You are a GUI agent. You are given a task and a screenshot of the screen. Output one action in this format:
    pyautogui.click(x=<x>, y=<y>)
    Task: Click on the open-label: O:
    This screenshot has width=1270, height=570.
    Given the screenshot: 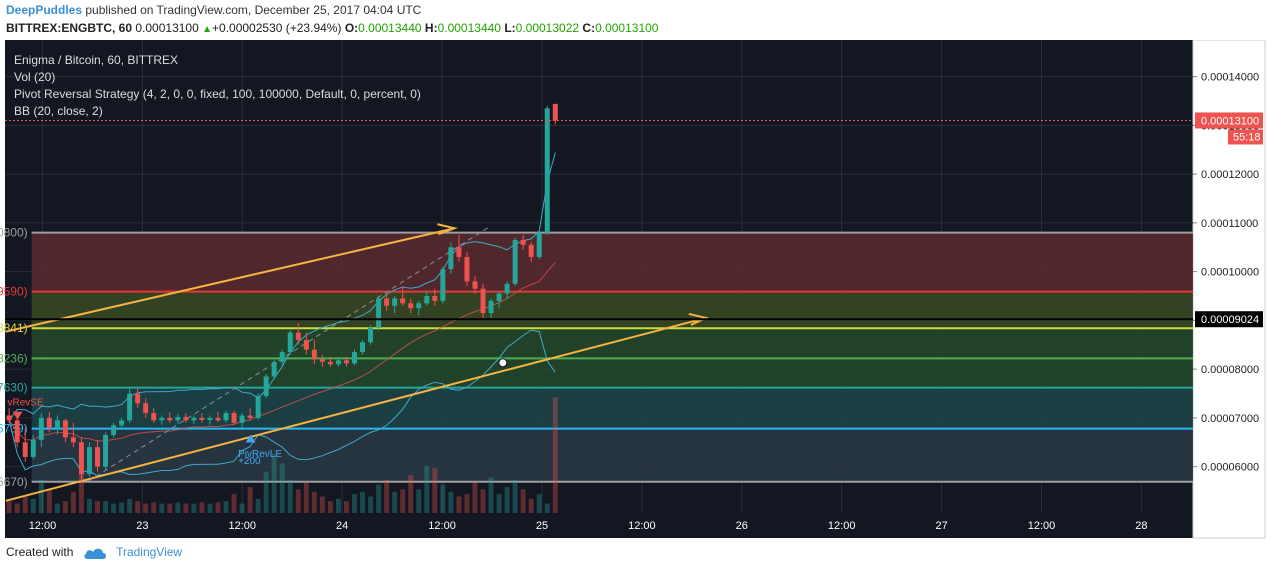 What is the action you would take?
    pyautogui.click(x=351, y=28)
    